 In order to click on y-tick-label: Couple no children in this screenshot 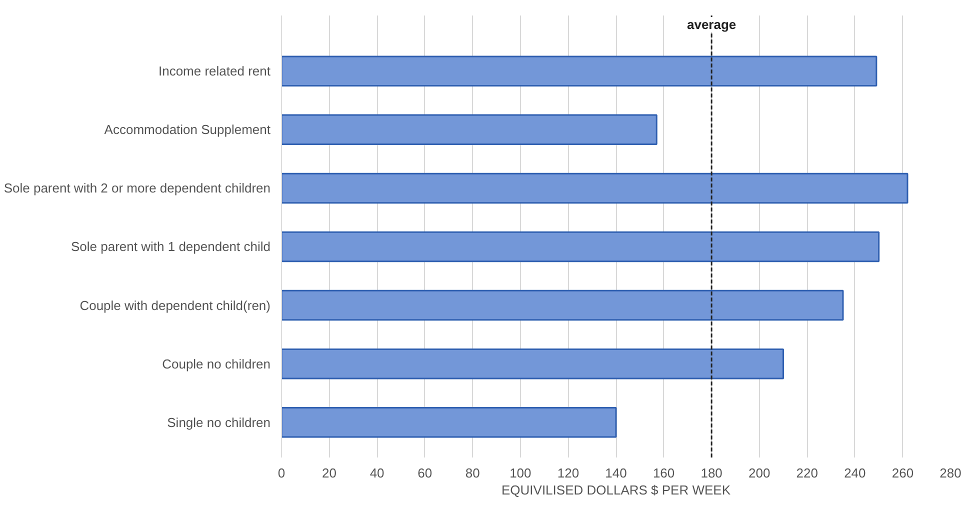, I will do `click(216, 364)`.